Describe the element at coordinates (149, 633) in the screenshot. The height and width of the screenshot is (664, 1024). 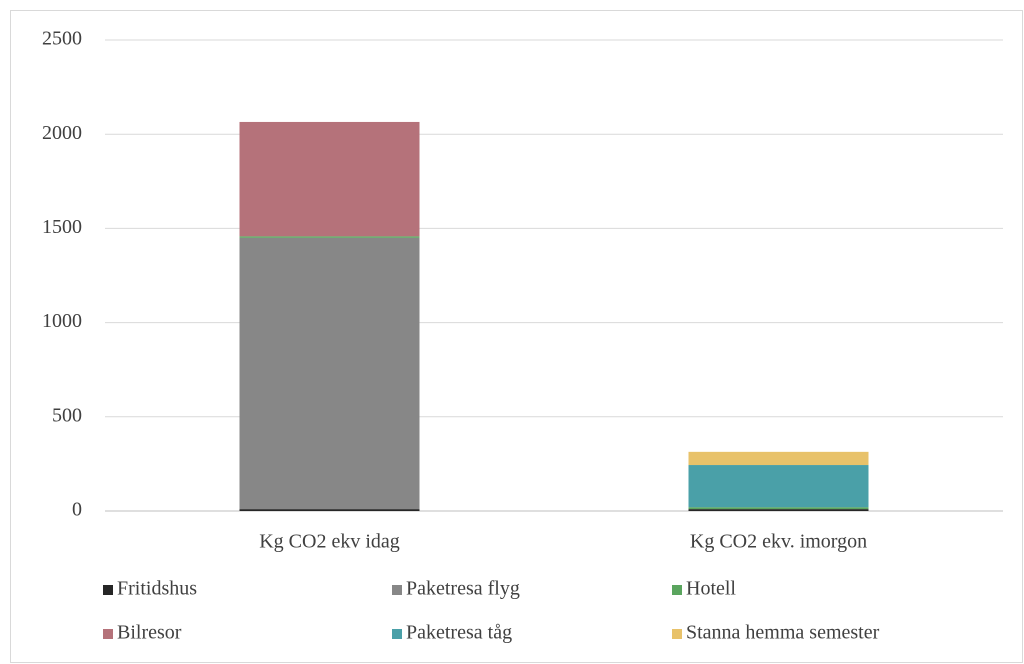
I see `legend-label: Bilresor` at that location.